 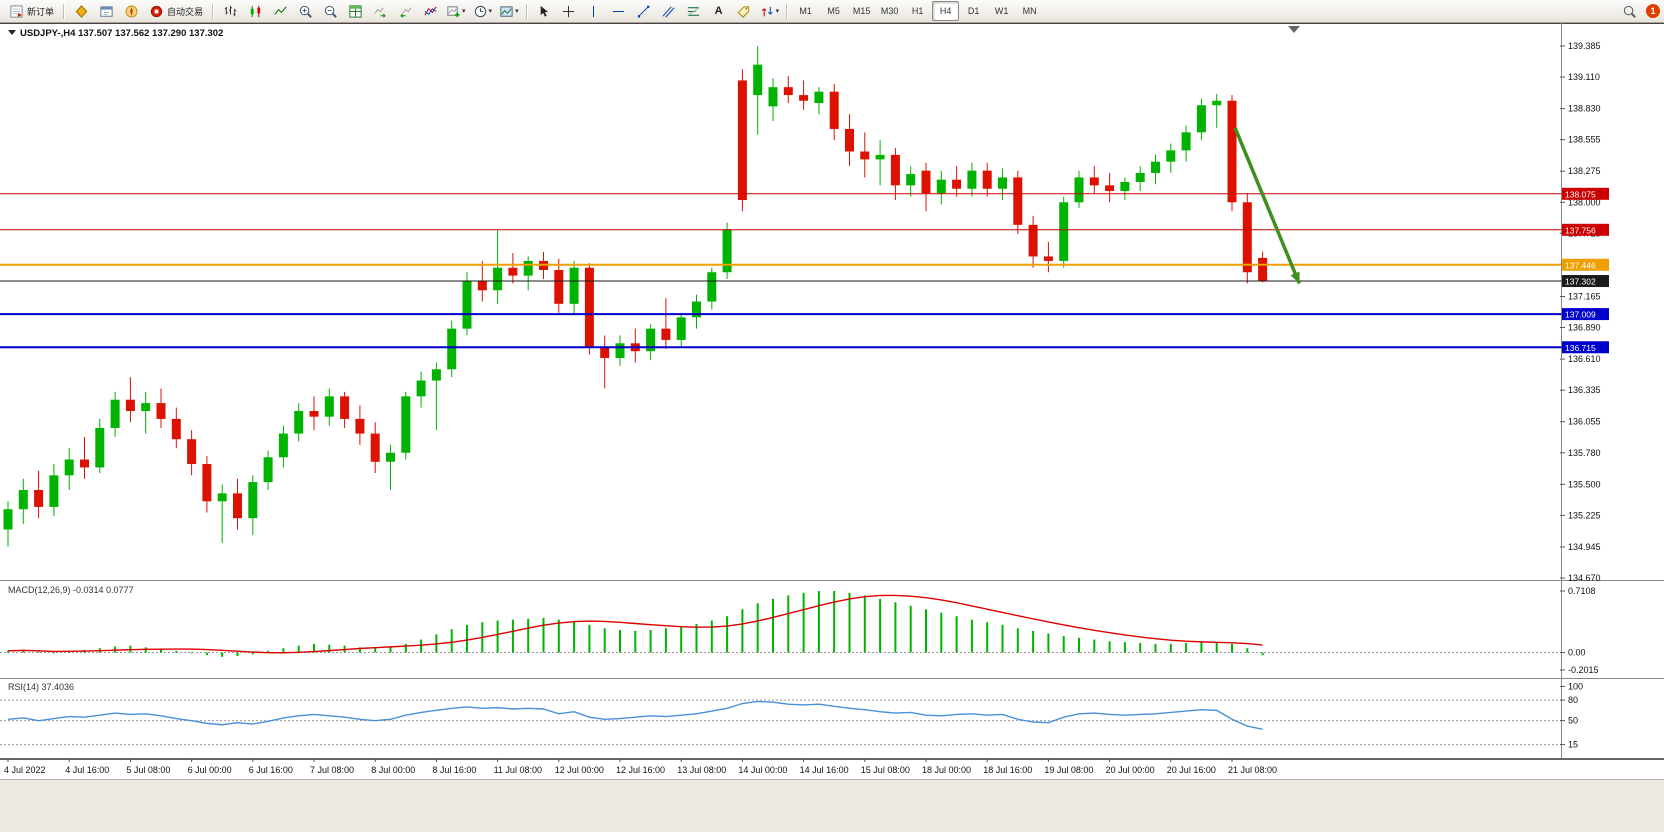 I want to click on trendline-button, so click(x=644, y=11).